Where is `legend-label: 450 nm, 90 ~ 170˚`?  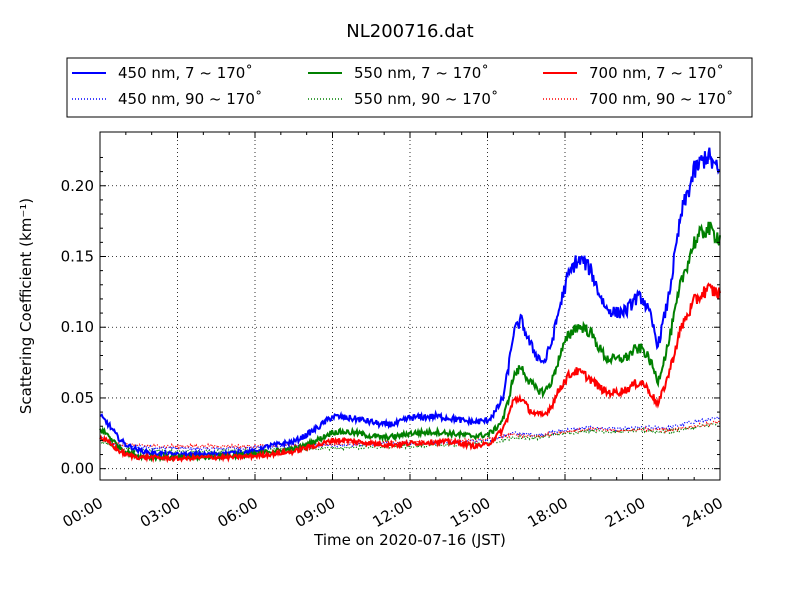
legend-label: 450 nm, 90 ~ 170˚ is located at coordinates (190, 99).